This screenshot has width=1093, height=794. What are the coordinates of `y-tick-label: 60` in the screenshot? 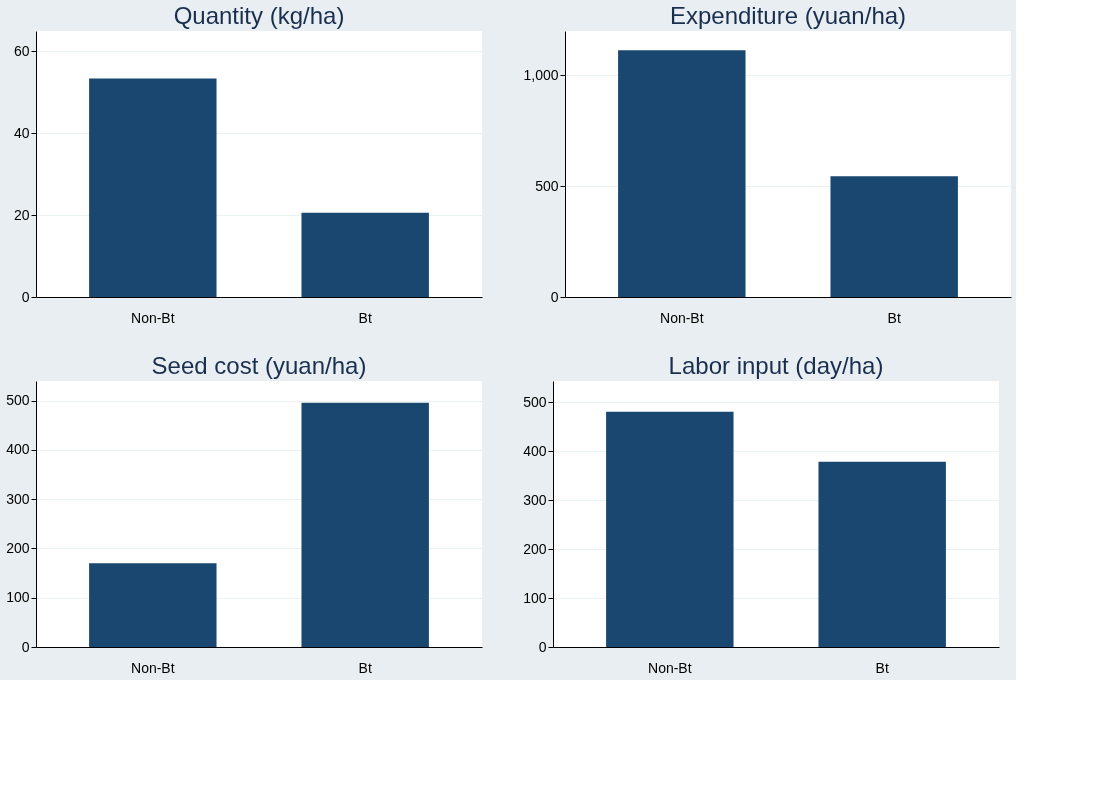 It's located at (21, 50).